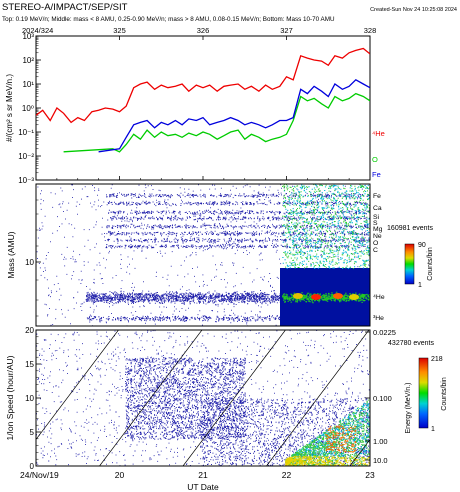 The image size is (460, 492). What do you see at coordinates (28, 84) in the screenshot?
I see `flux-y-tick-label: 10¹` at bounding box center [28, 84].